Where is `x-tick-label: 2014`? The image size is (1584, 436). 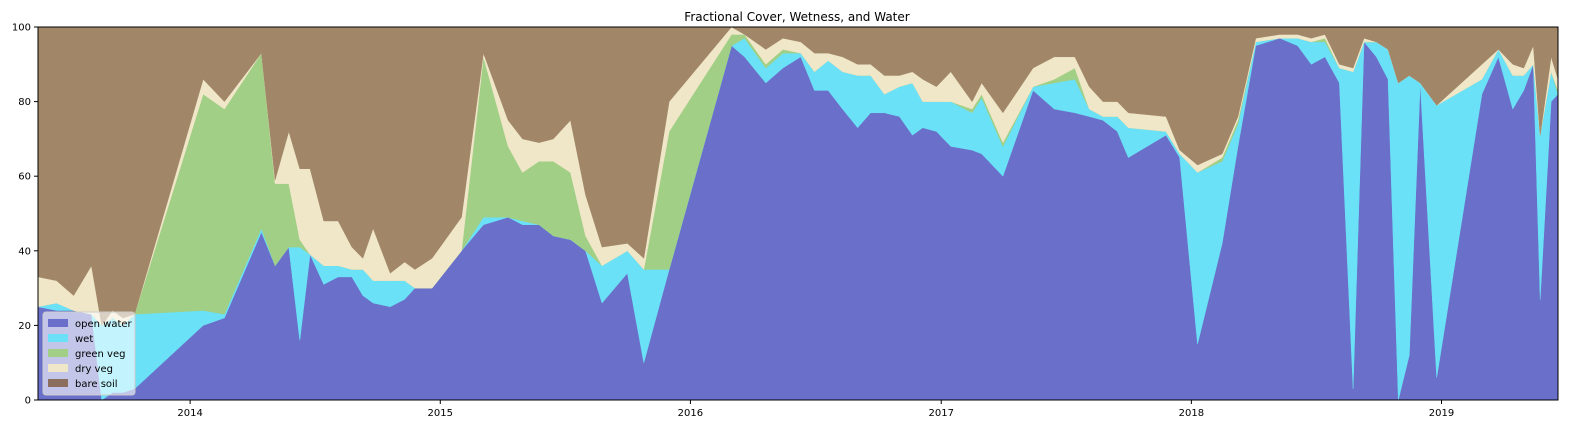 x-tick-label: 2014 is located at coordinates (189, 413).